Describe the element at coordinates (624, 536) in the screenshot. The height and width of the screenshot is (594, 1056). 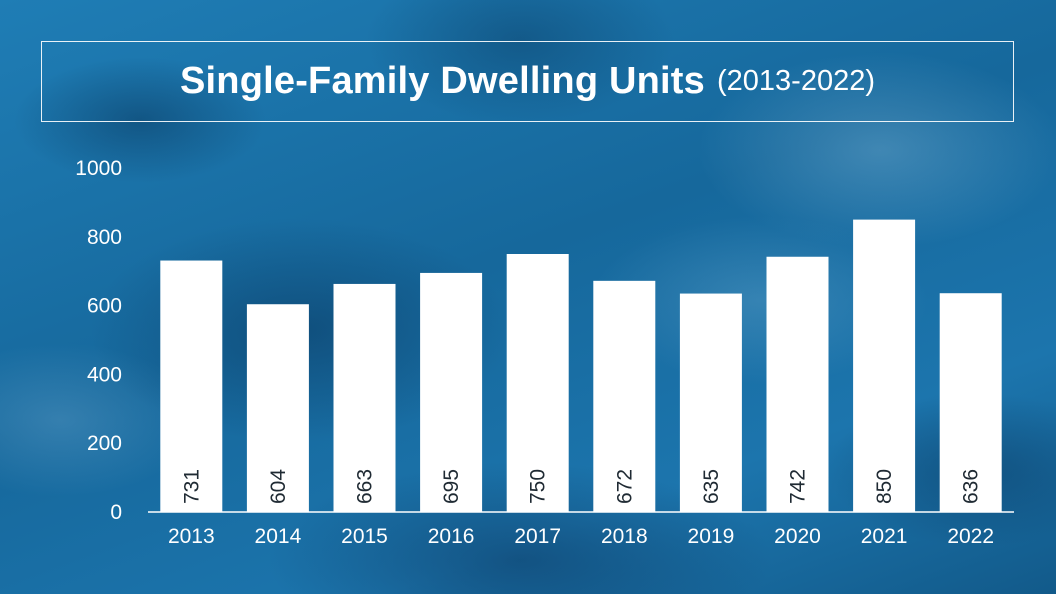
I see `x-tick-label: 2018` at that location.